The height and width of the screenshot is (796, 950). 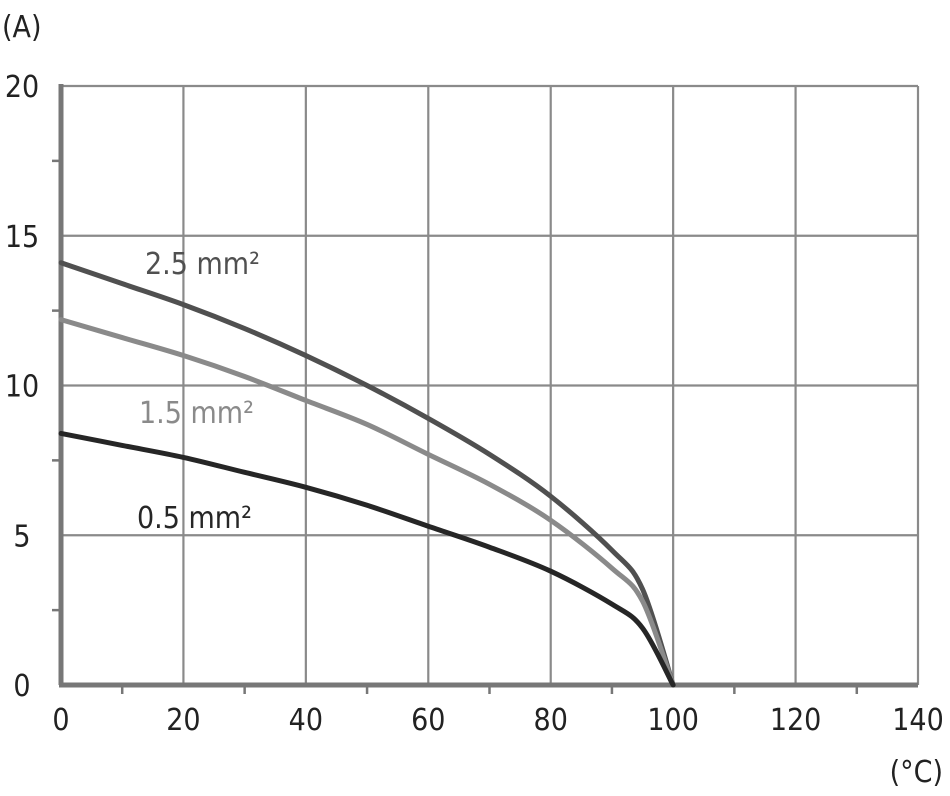 I want to click on y-axis-unit: (A), so click(x=22, y=27).